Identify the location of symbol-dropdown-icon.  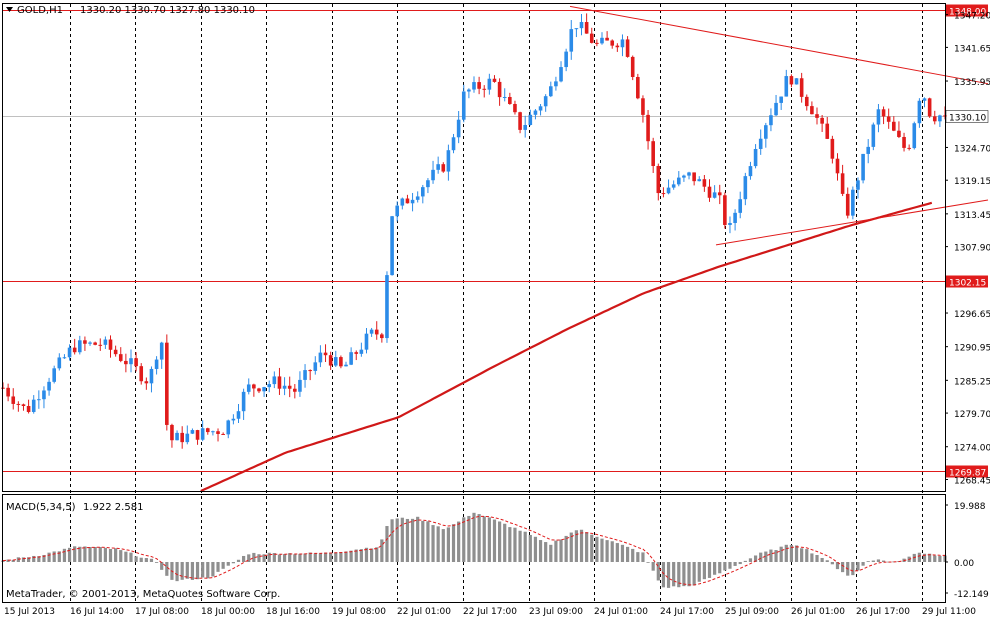
(9, 9).